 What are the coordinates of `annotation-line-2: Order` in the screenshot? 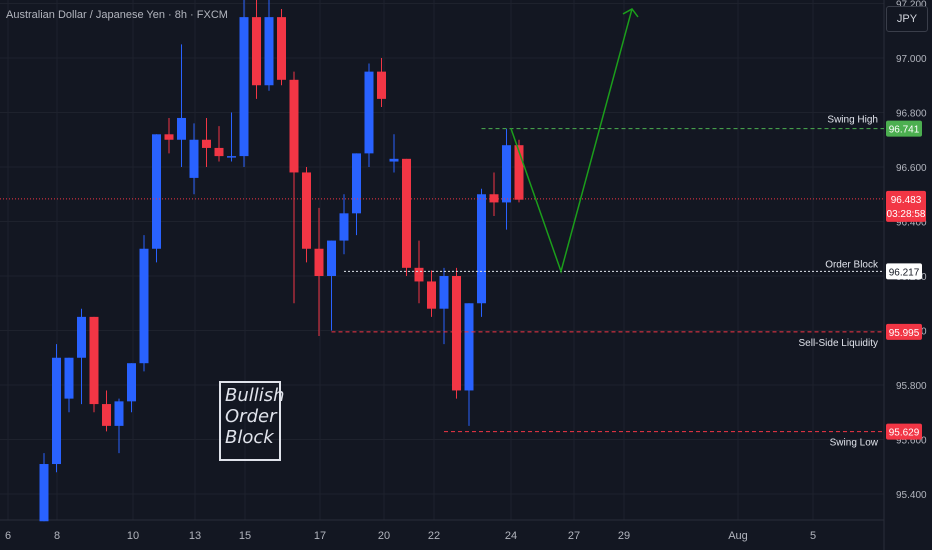 It's located at (251, 416).